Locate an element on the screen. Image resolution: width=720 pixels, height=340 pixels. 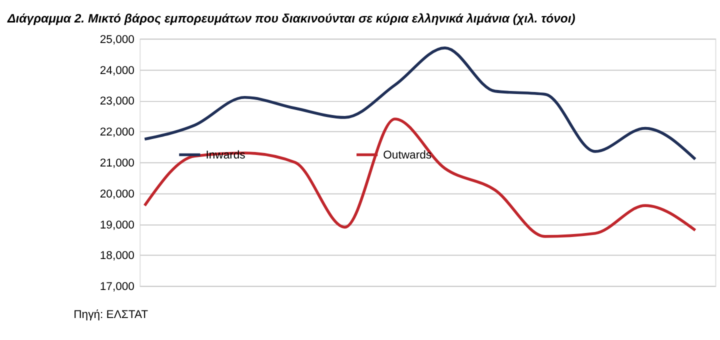
y-tick-label: 25,000 is located at coordinates (117, 40).